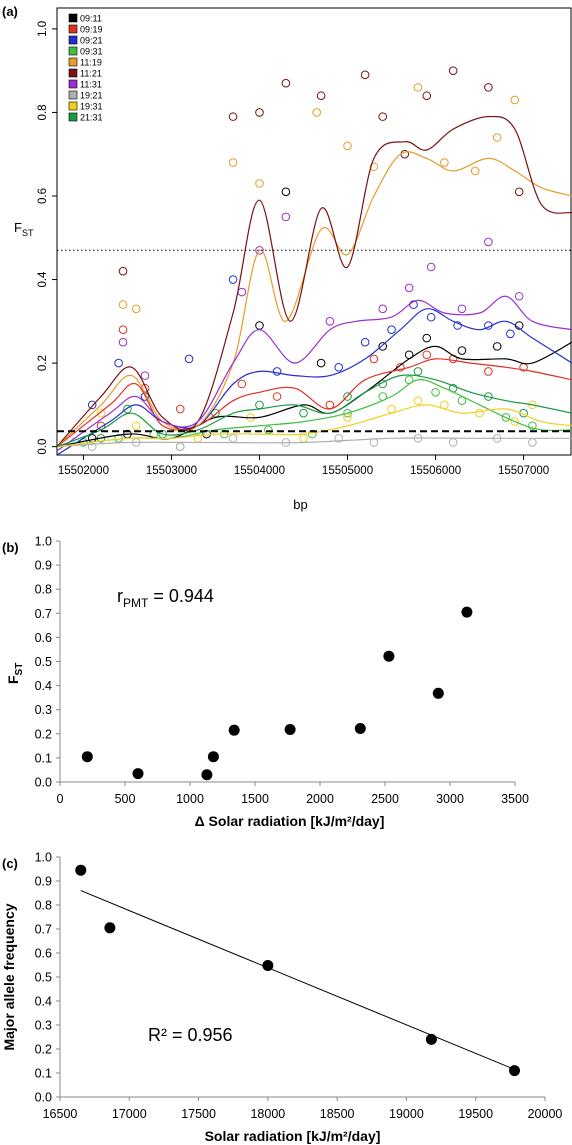 This screenshot has width=572, height=1145. What do you see at coordinates (91, 52) in the screenshot?
I see `legend-label-0931: 09:31` at bounding box center [91, 52].